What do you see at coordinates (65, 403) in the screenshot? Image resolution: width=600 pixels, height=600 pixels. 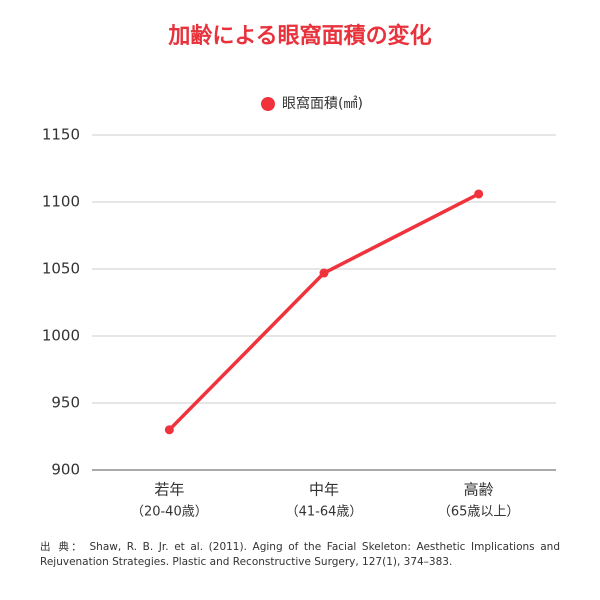 I see `y-tick-label: 950` at bounding box center [65, 403].